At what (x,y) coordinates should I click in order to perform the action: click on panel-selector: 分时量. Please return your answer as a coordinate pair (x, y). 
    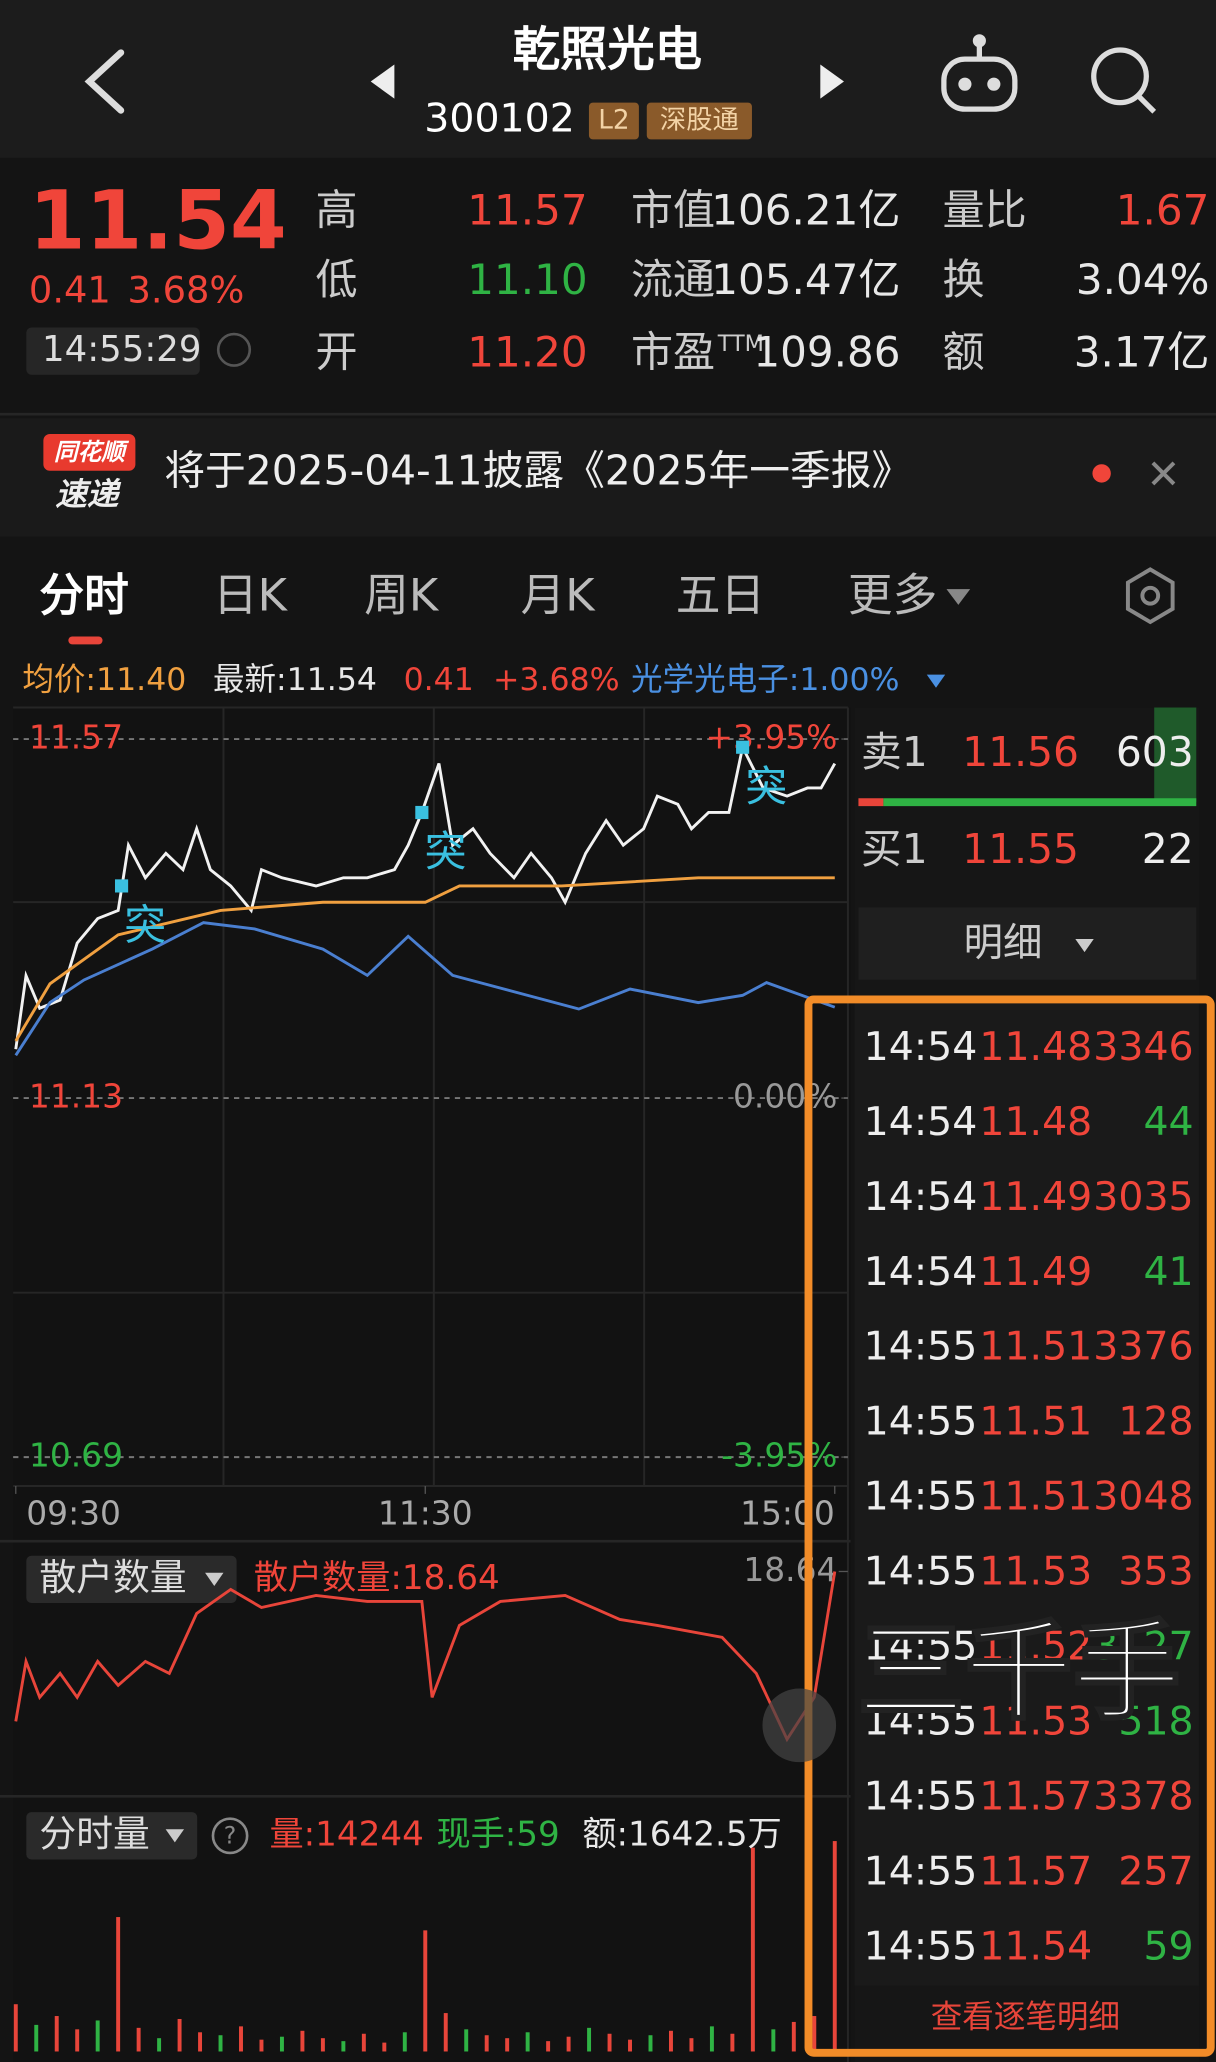
    Looking at the image, I should click on (94, 1833).